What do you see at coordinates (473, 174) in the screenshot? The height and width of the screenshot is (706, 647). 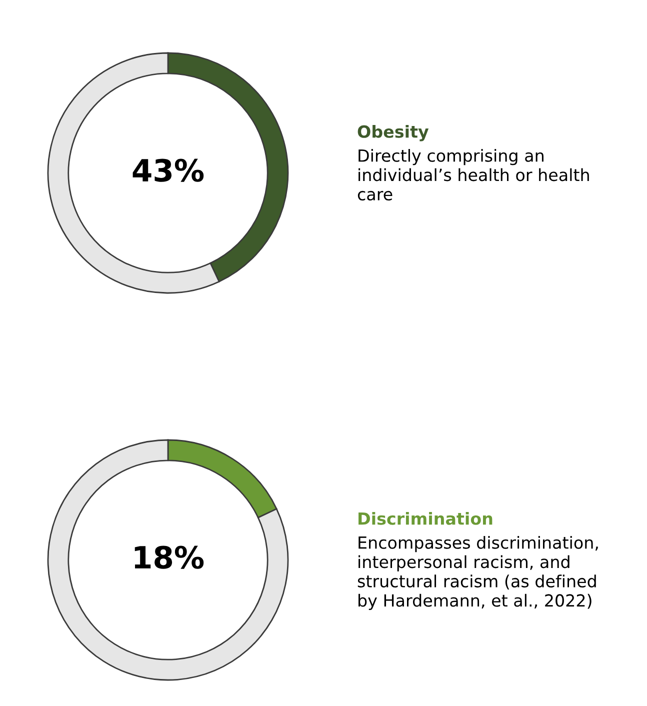 I see `text: Directly comprising an individual’s health or health care` at bounding box center [473, 174].